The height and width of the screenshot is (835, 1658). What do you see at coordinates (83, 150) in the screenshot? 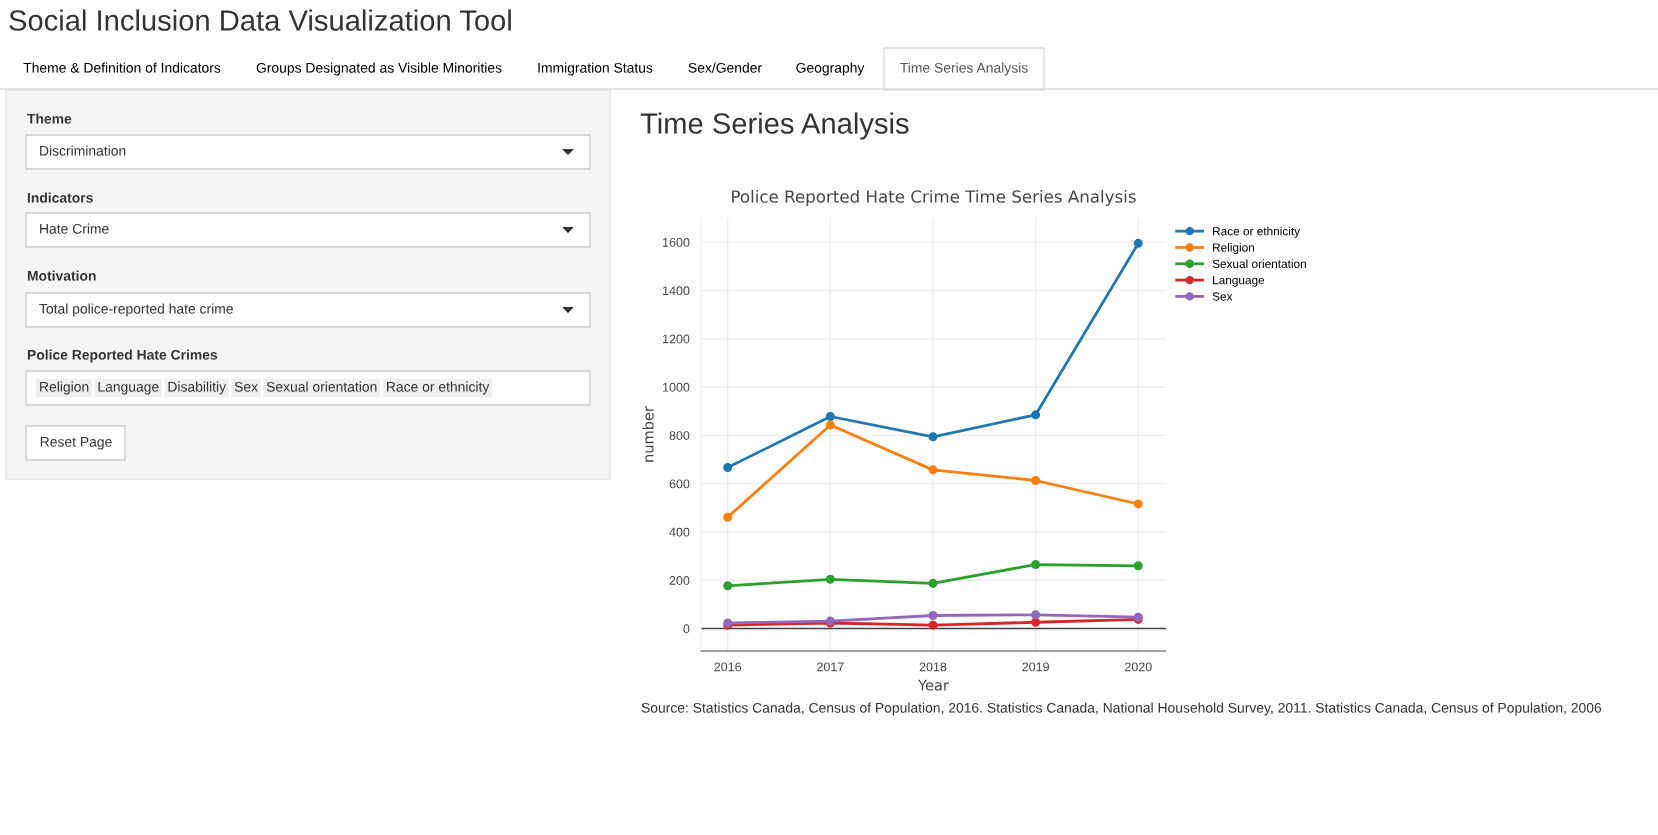
I see `text: Discrimination` at bounding box center [83, 150].